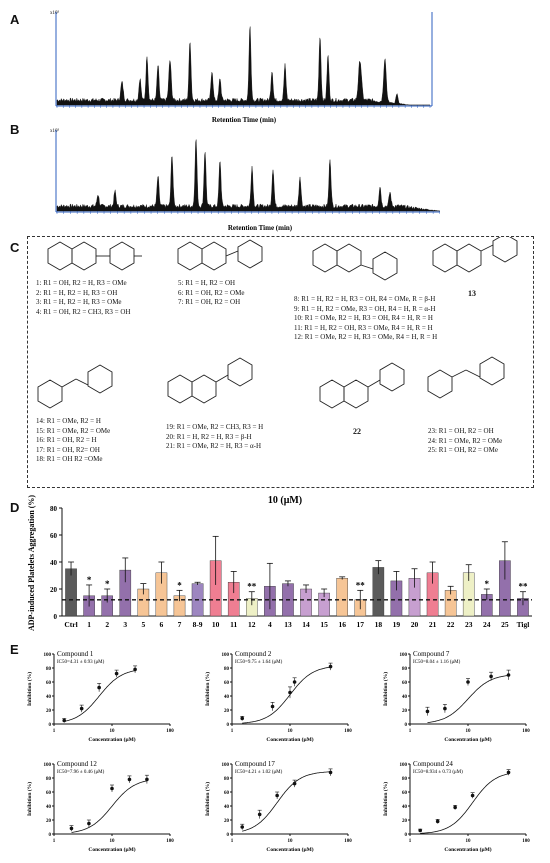 The width and height of the screenshot is (550, 863). I want to click on bar-chart-ylabel: ADP-induced Platelets Aggregation (%), so click(31, 563).